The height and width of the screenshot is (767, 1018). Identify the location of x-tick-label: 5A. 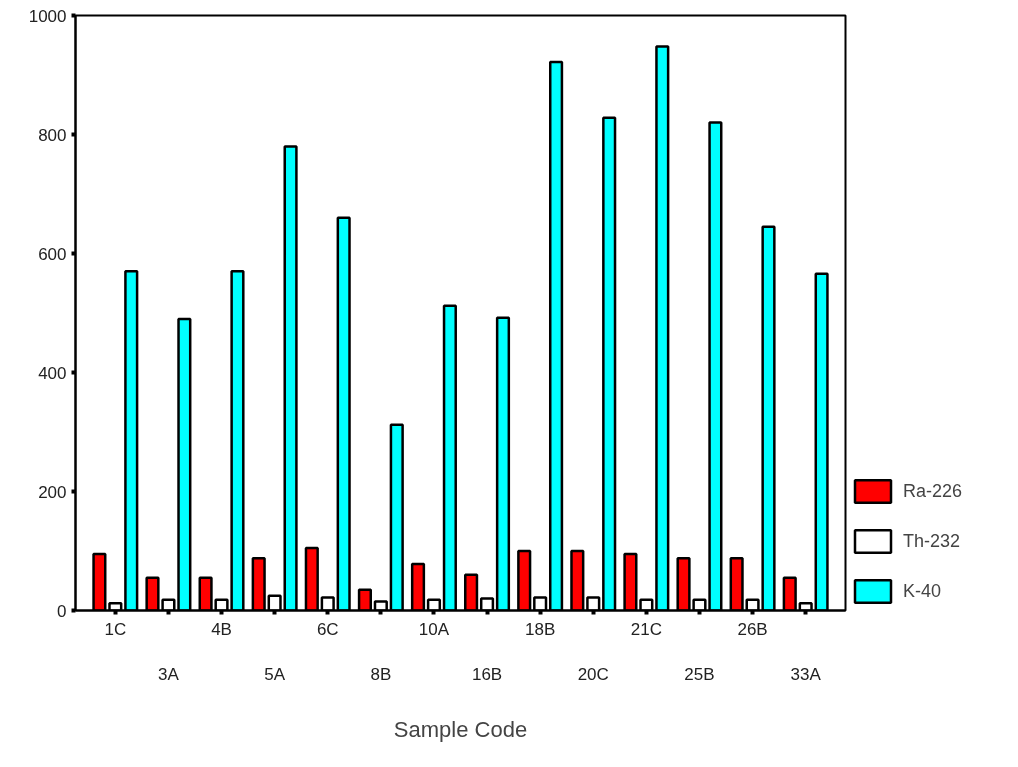
(275, 675).